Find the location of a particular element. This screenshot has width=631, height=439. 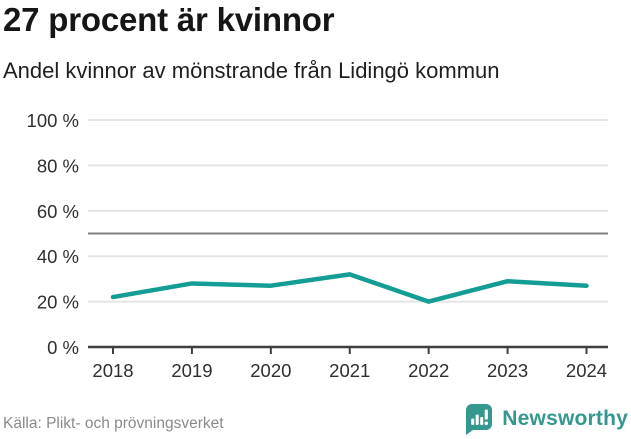

newsworthy-logo: Newsworthy is located at coordinates (545, 419).